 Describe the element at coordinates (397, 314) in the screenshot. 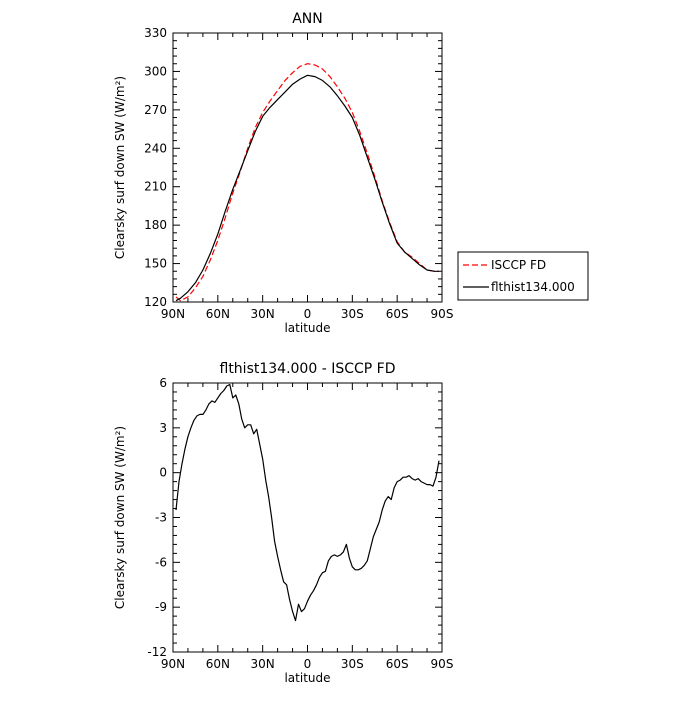

I see `chart-0-x-tick-label: 60S` at that location.